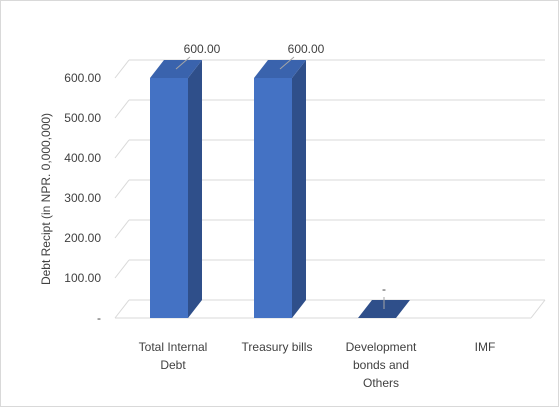 This screenshot has height=407, width=559. Describe the element at coordinates (277, 347) in the screenshot. I see `x-category-label: Treasury bills` at that location.